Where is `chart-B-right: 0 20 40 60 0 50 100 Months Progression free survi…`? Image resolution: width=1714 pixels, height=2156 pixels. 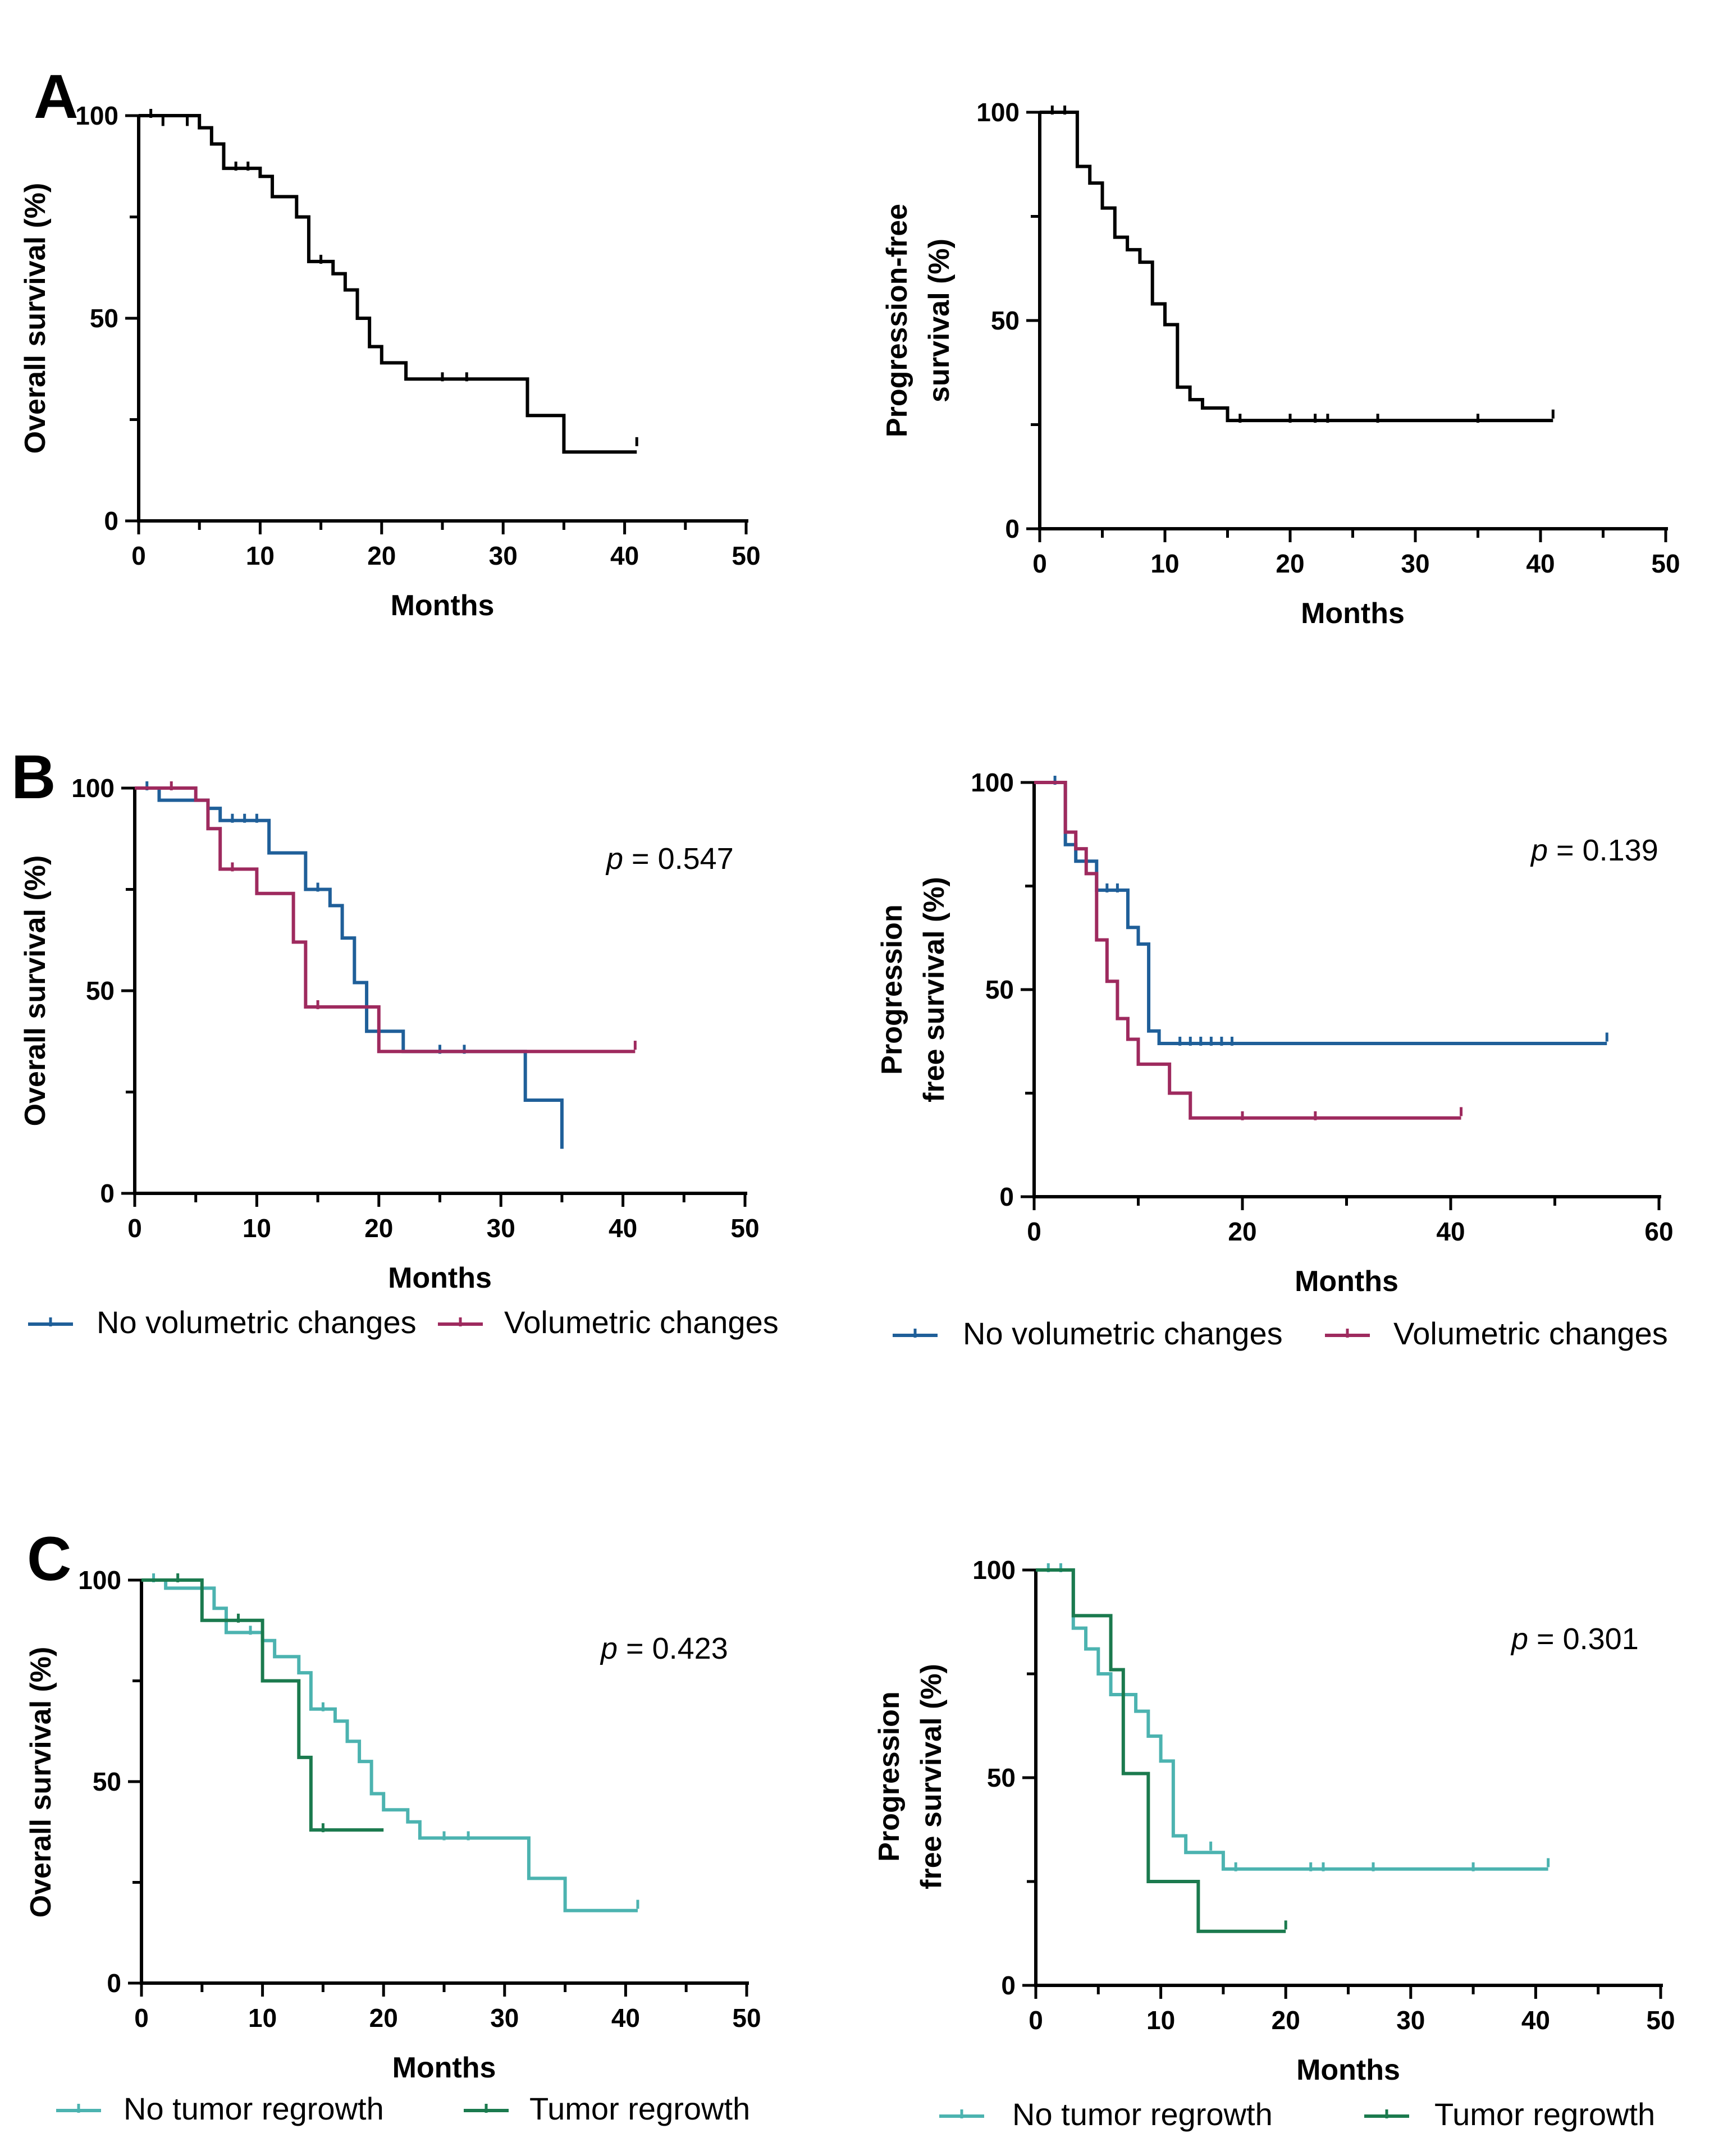
chart-B-right: 0 20 40 60 0 50 100 Months Progression free survi… is located at coordinates (1275, 1059).